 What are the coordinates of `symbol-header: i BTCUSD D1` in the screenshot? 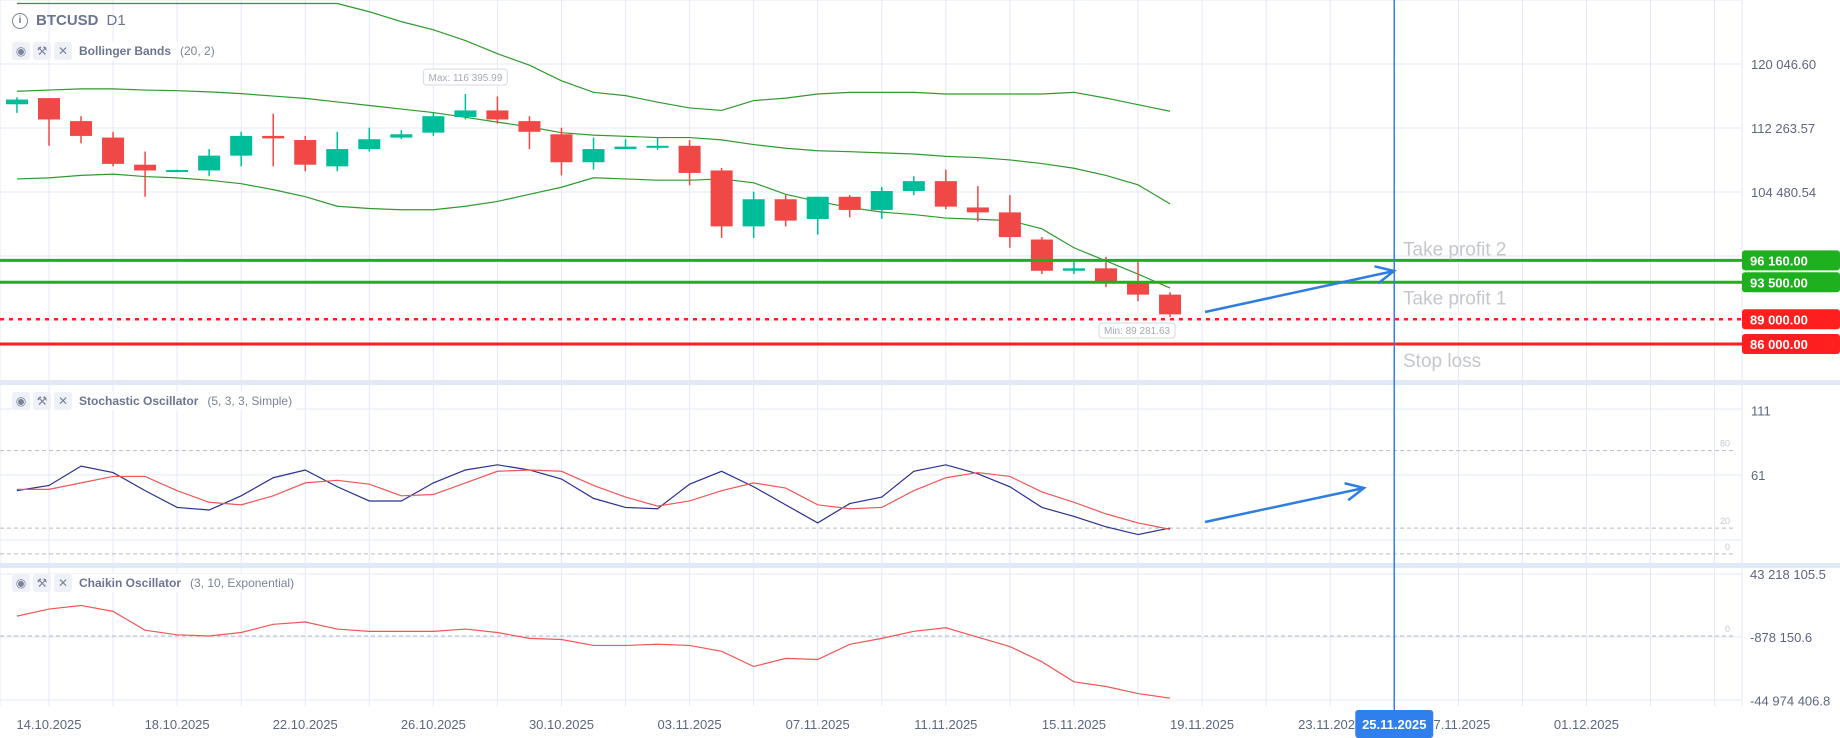 It's located at (69, 20).